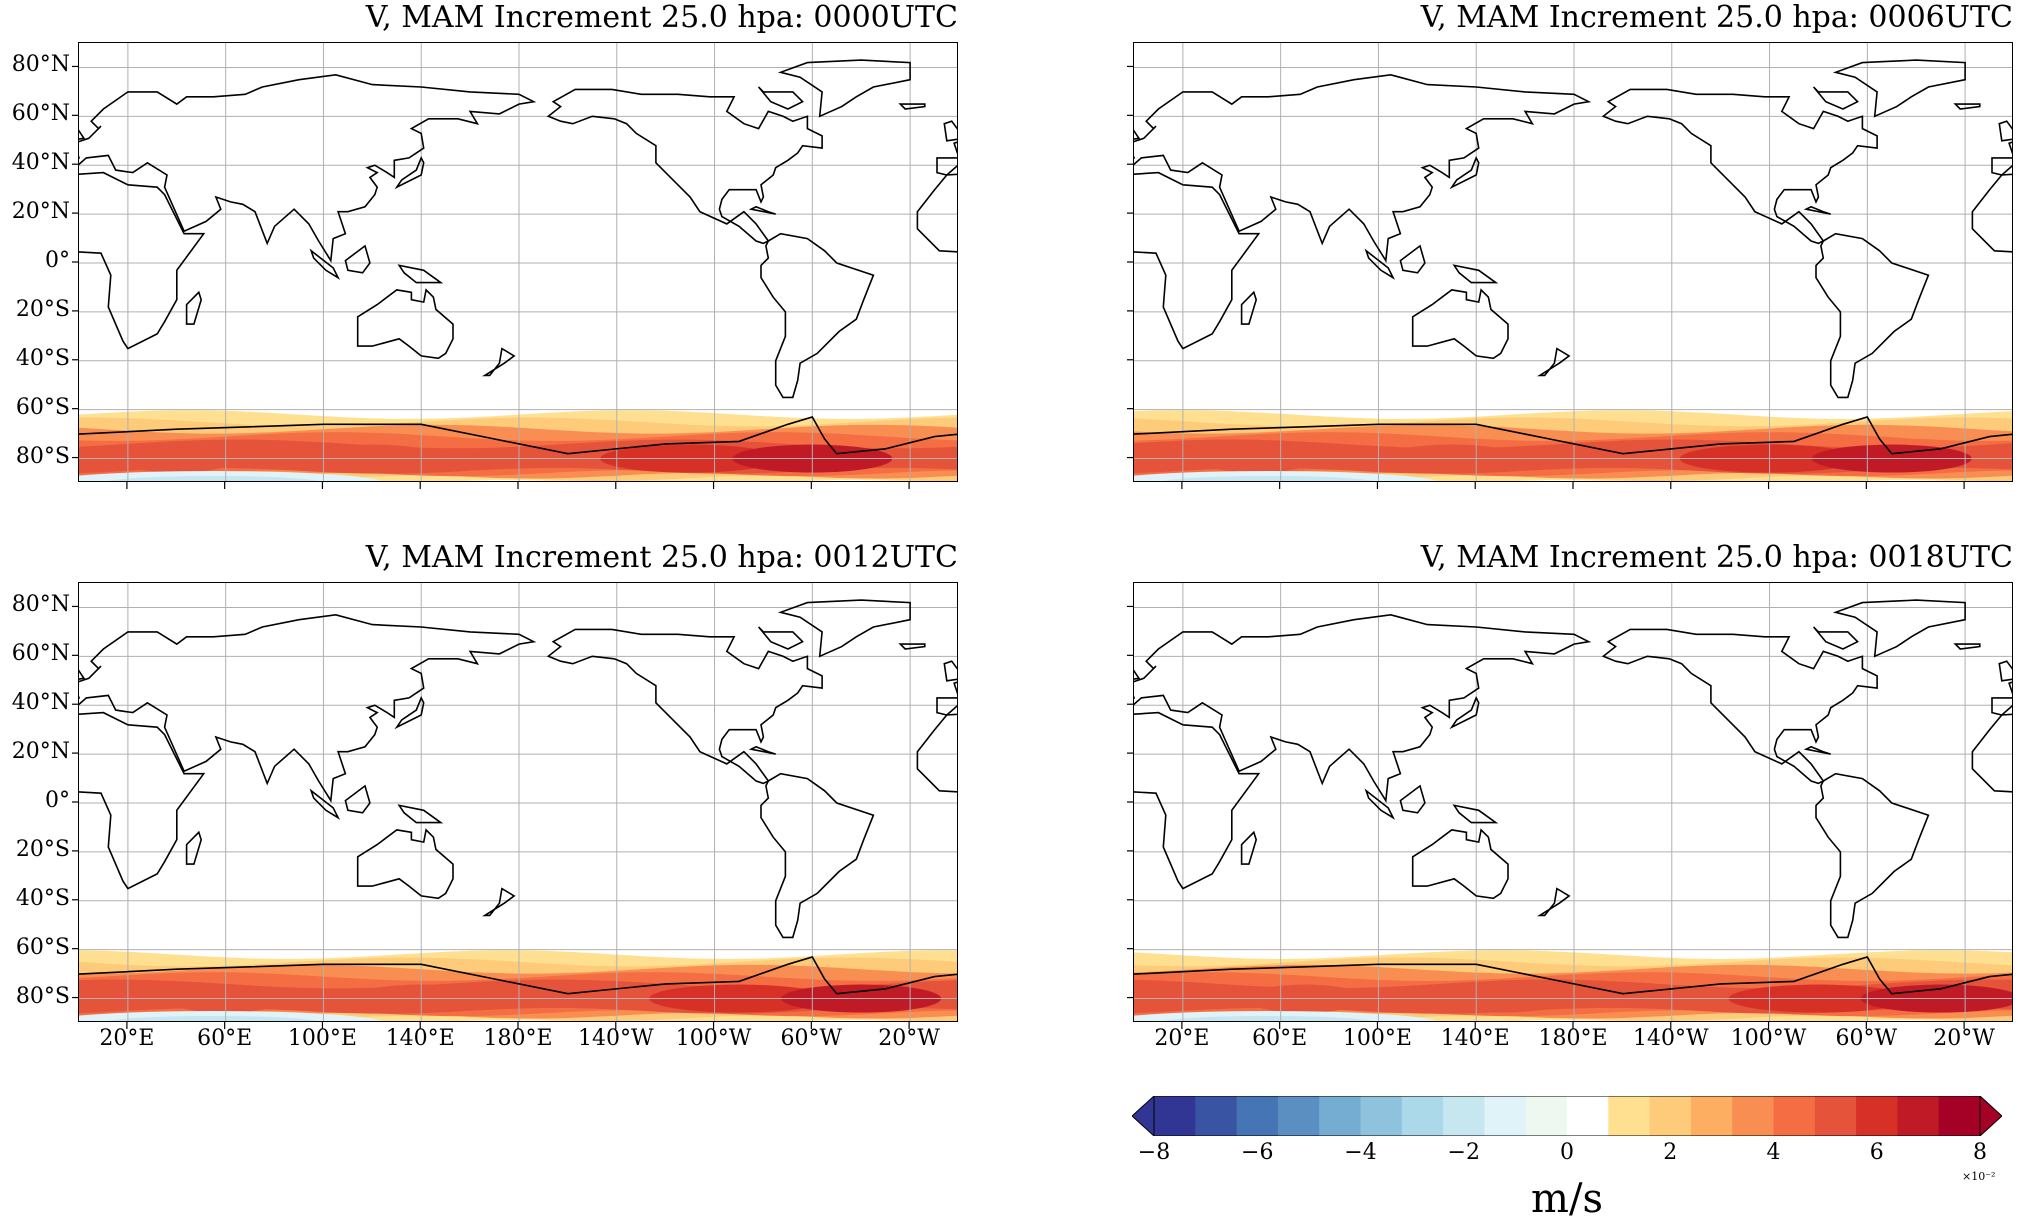 This screenshot has height=1232, width=2025. Describe the element at coordinates (40, 752) in the screenshot. I see `lat-tick-label: 20°N` at that location.